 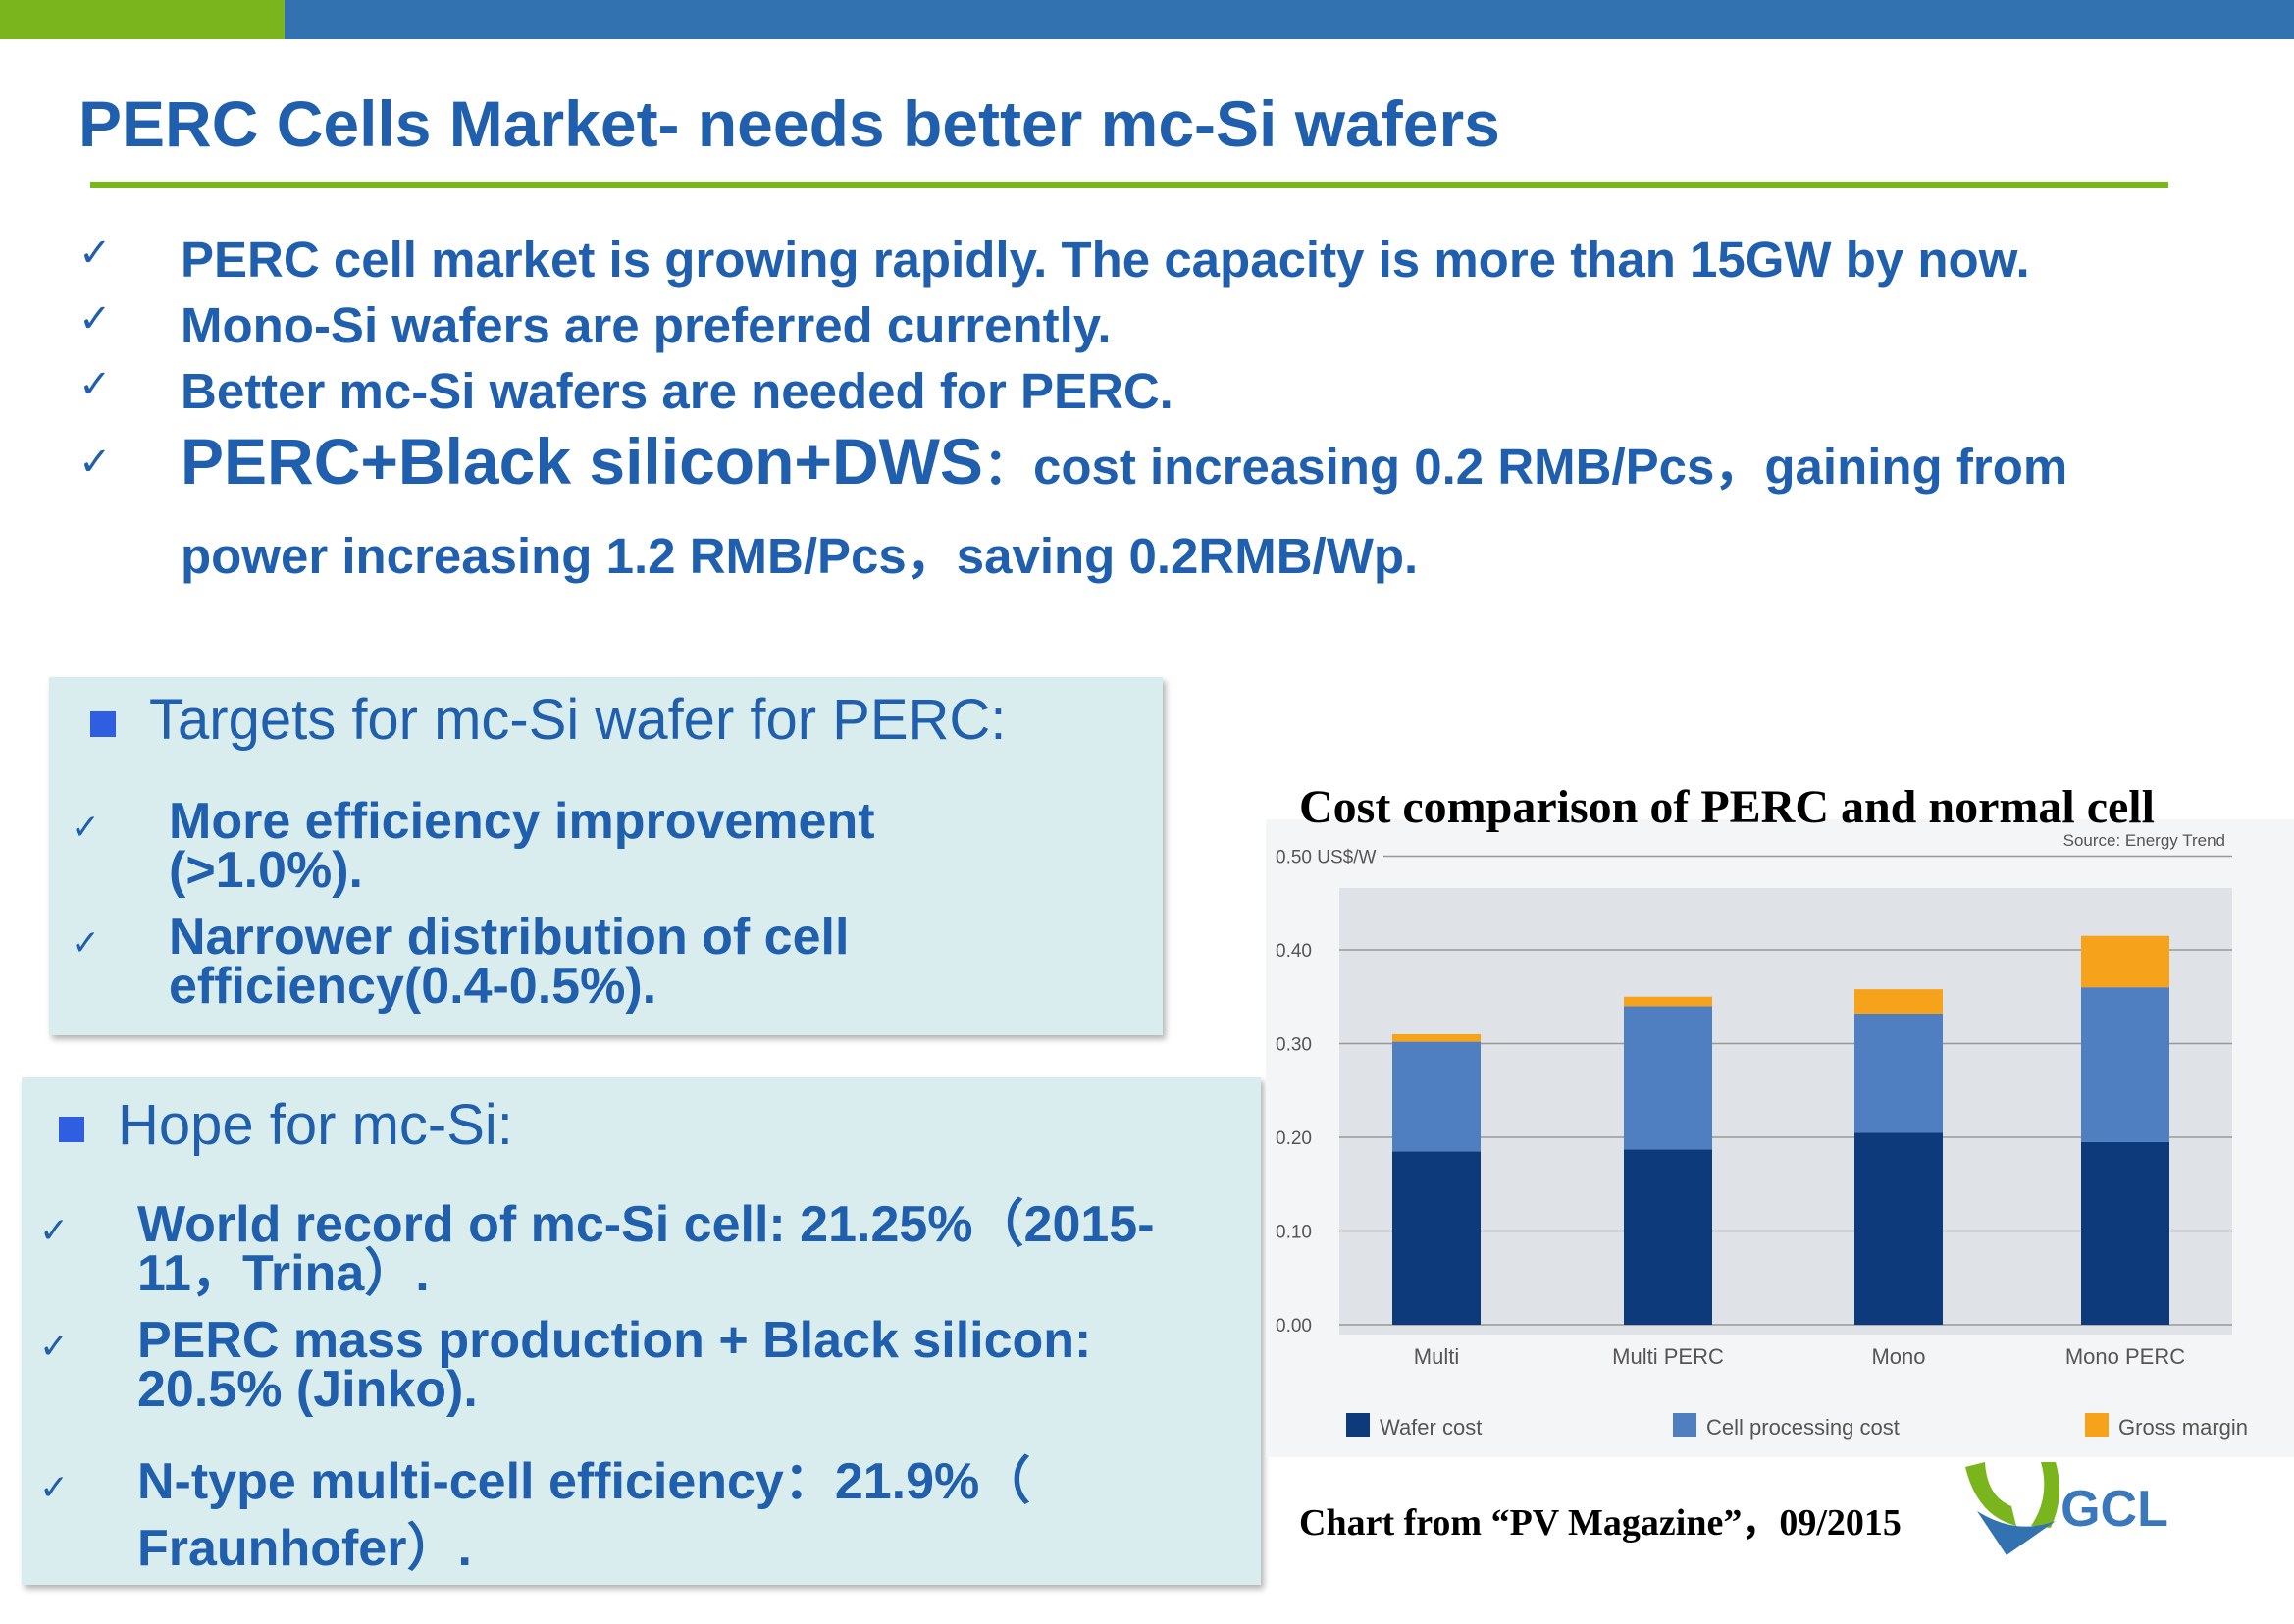 What do you see at coordinates (286, 1125) in the screenshot?
I see `hope-heading: Hope for mc-Si:` at bounding box center [286, 1125].